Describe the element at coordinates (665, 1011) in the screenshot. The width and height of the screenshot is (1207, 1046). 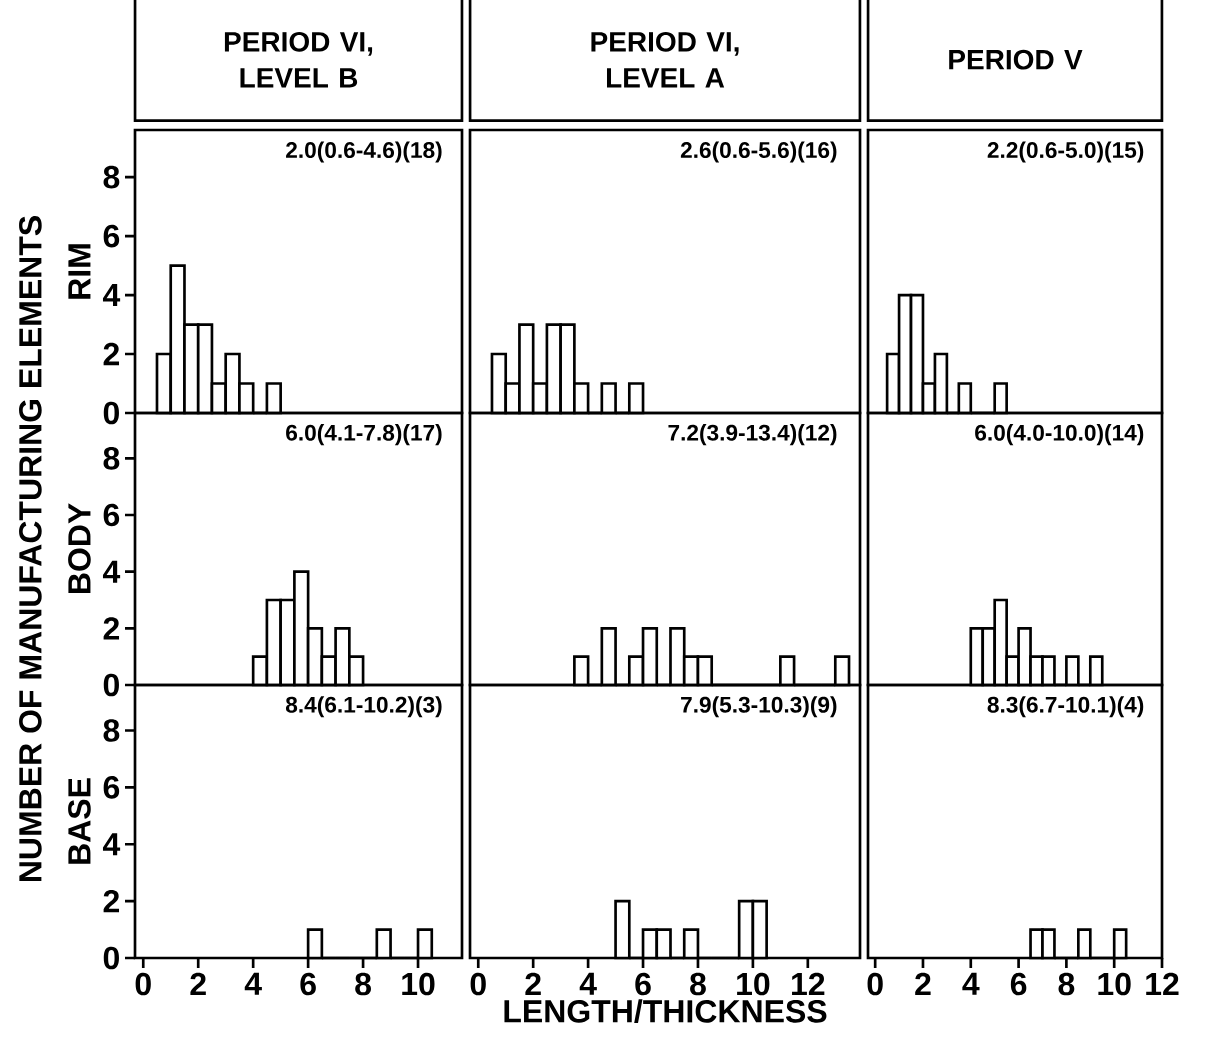
I see `x-axis-title: LENGTH/THICKNESS` at that location.